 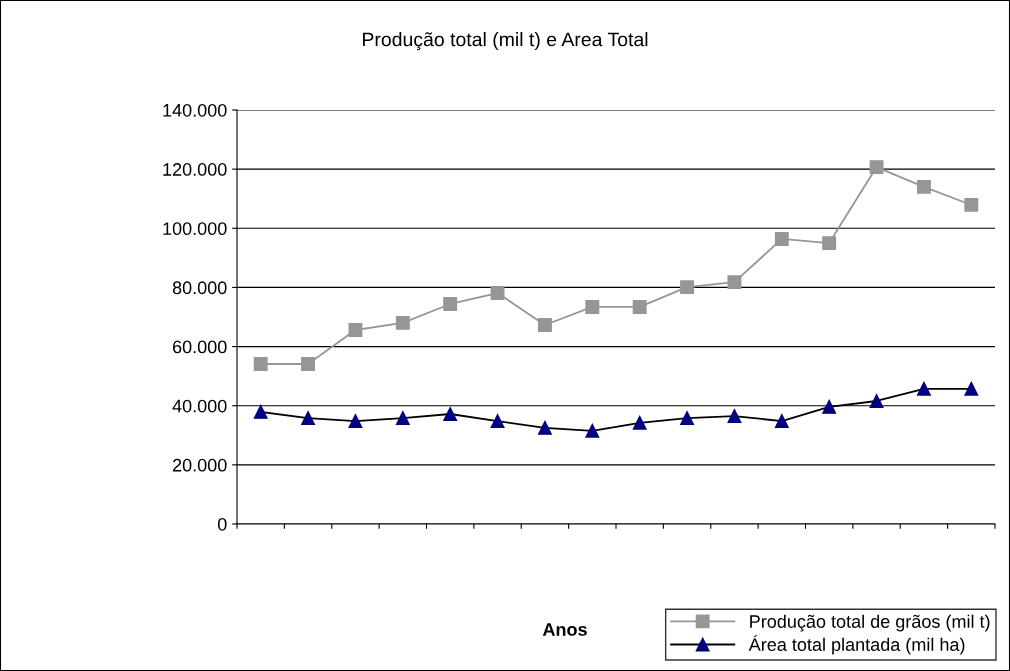 What do you see at coordinates (199, 465) in the screenshot?
I see `y-tick-label: 20.000` at bounding box center [199, 465].